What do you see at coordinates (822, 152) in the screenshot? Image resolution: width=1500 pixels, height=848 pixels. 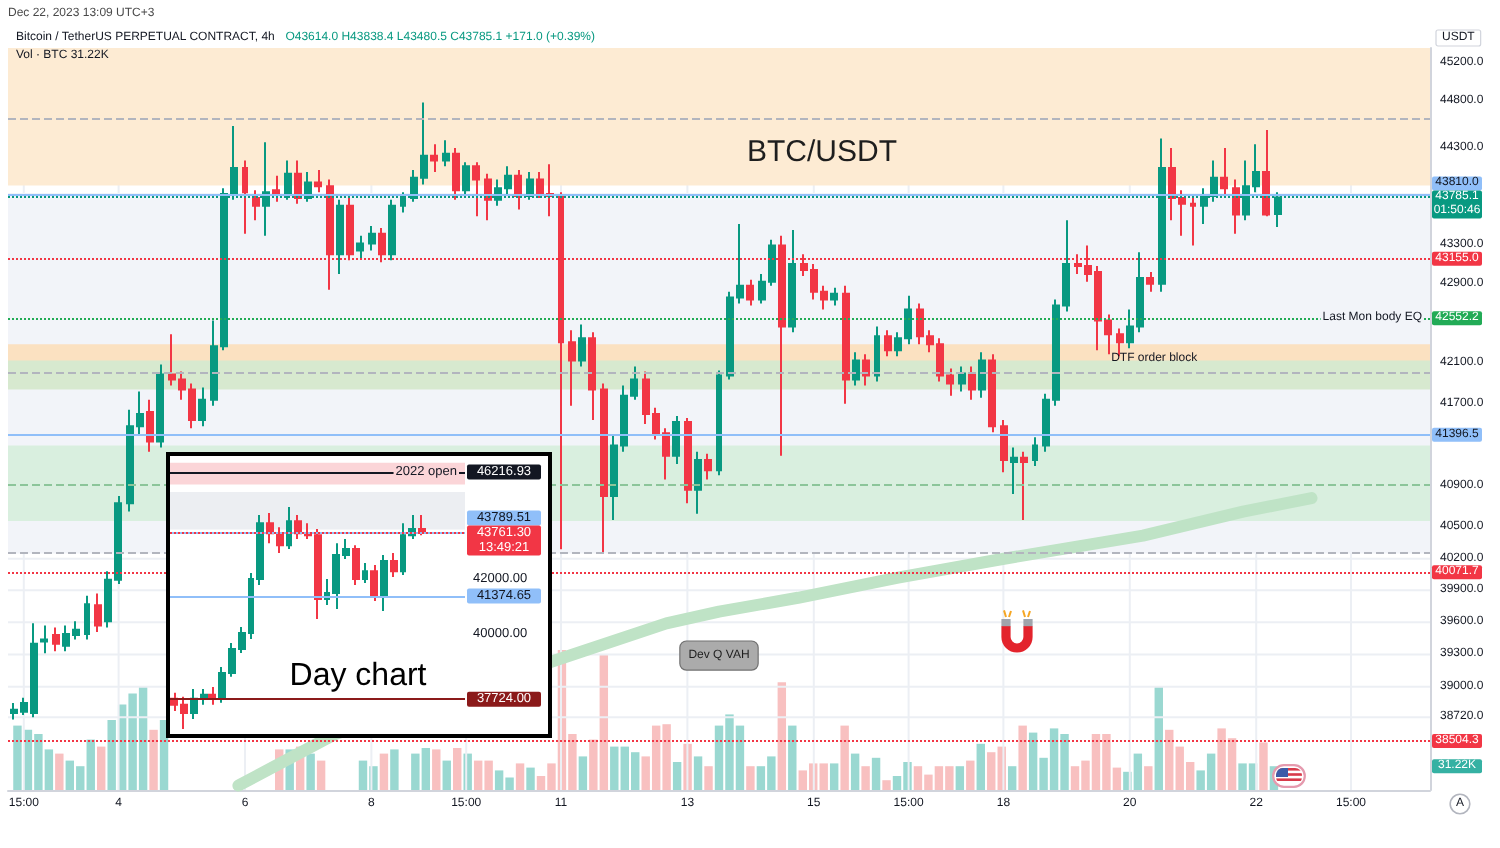 I see `annotation: BTC/USDT` at bounding box center [822, 152].